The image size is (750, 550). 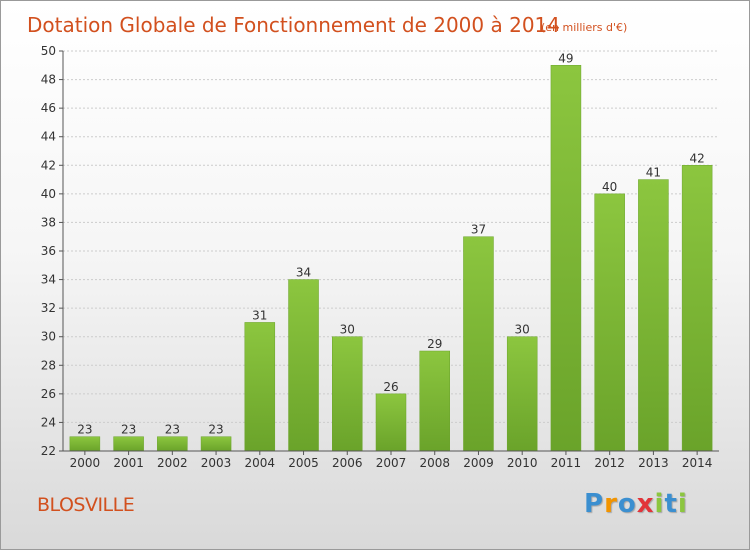 I want to click on bar-2008, so click(x=434, y=401).